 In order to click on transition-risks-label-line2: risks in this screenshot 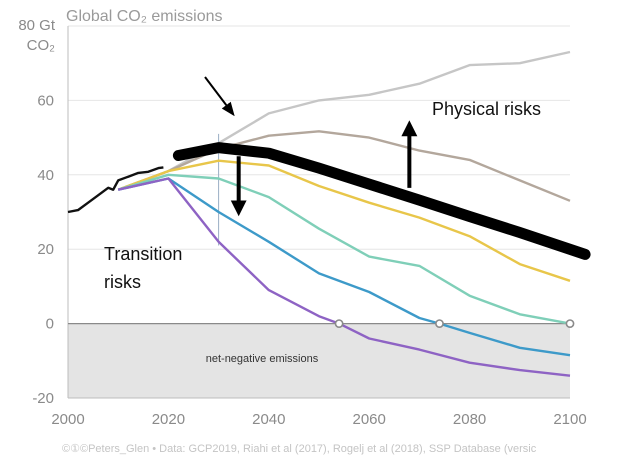, I will do `click(122, 282)`.